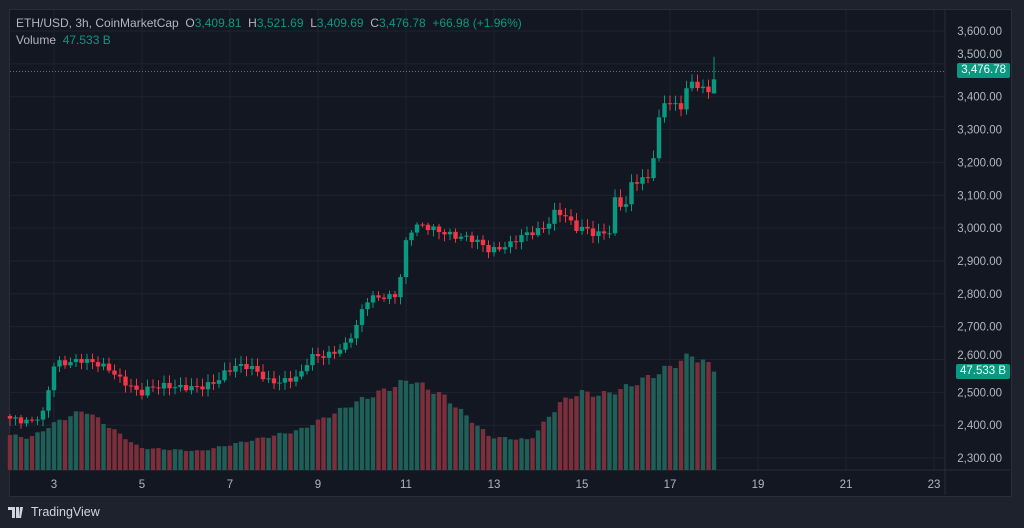  I want to click on y-tick-label: 2,400.00, so click(979, 426).